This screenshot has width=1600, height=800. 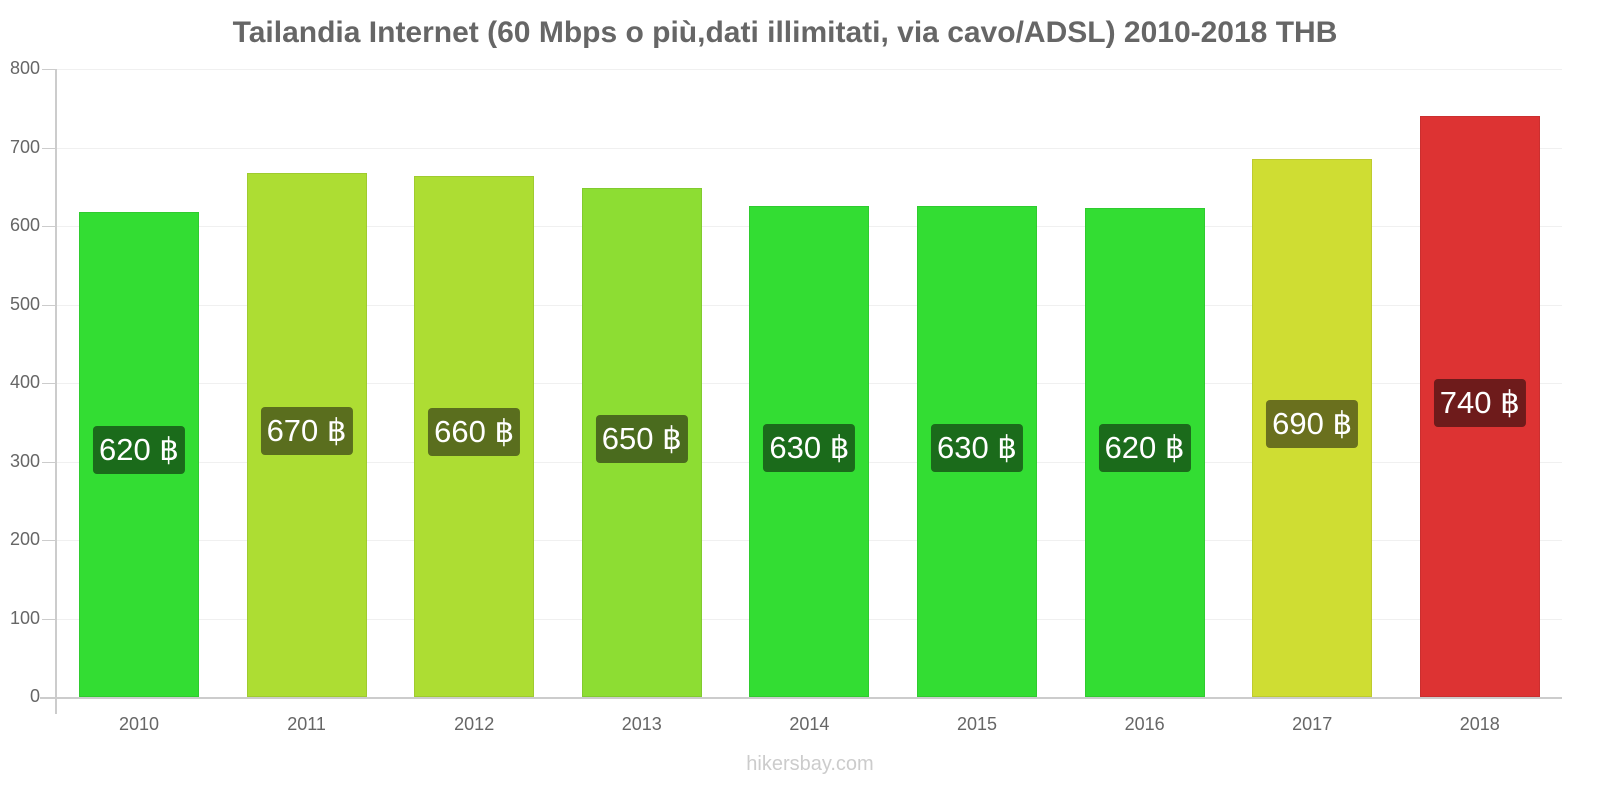 I want to click on x-axis-line, so click(x=801, y=698).